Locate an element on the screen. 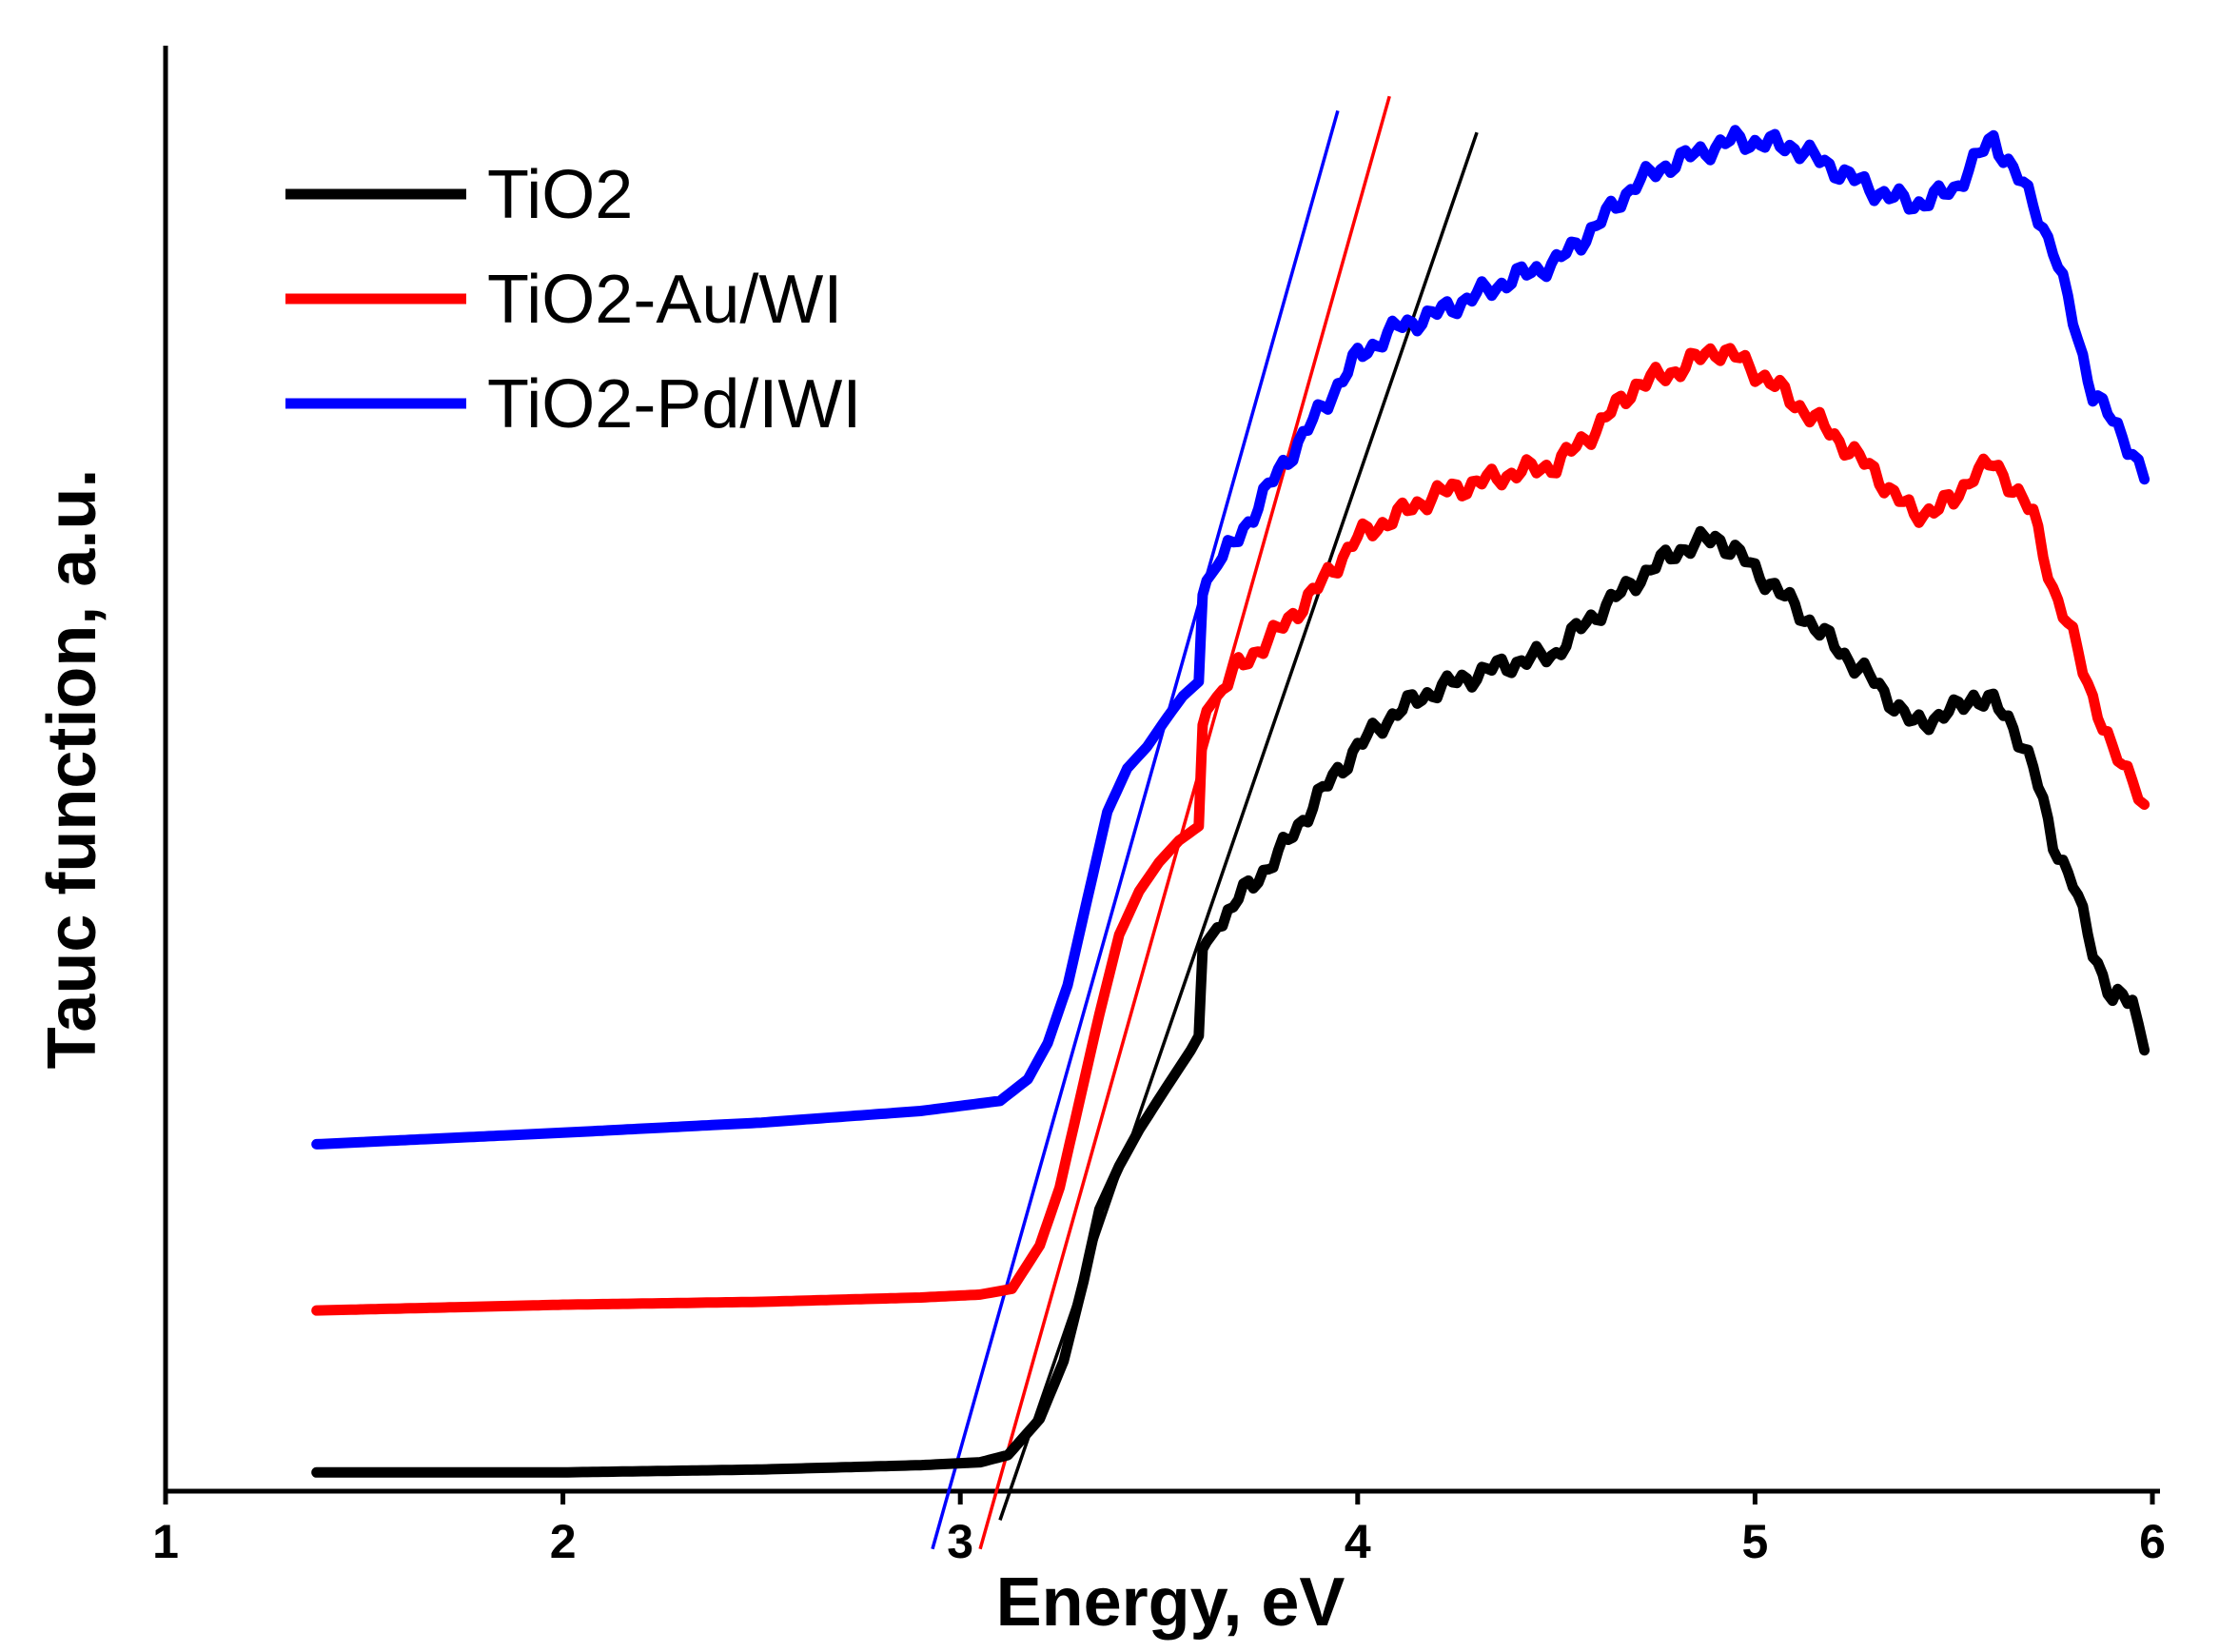 The image size is (2219, 1652). y-axis-title: Tauc function, a.u. is located at coordinates (72, 770).